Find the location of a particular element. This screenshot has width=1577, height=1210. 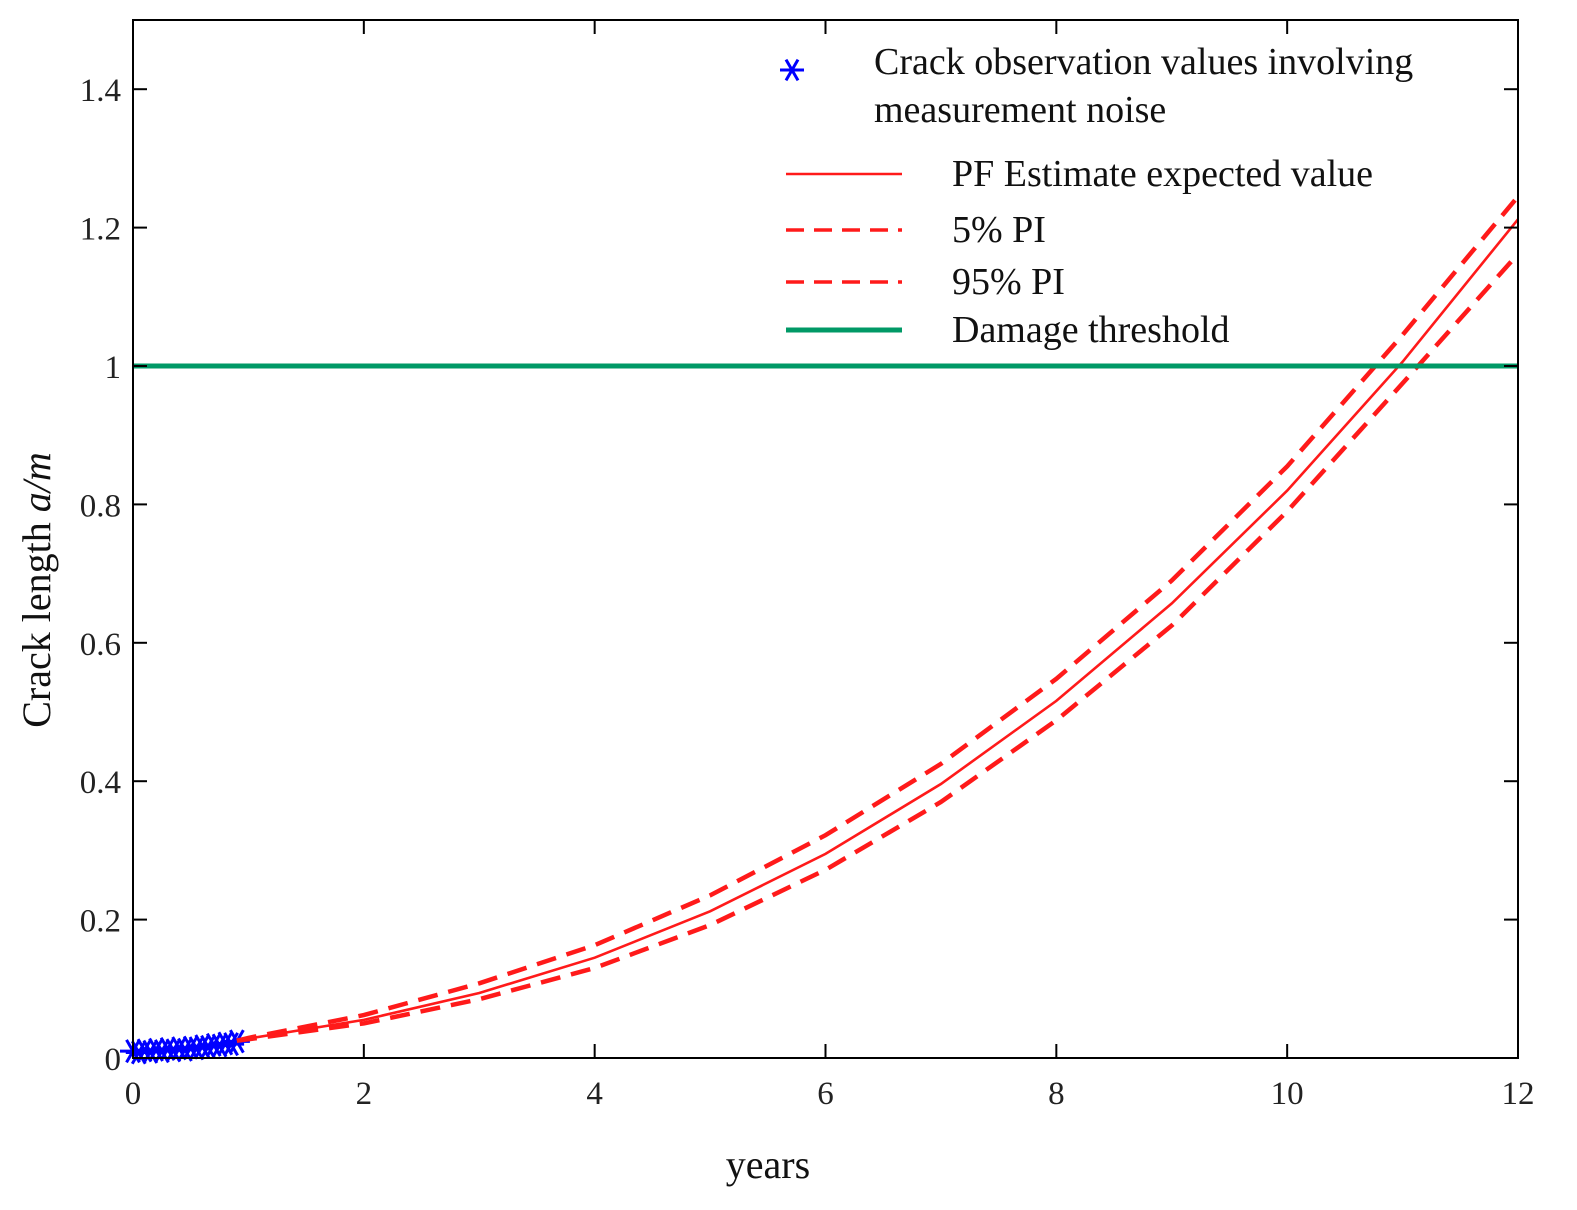

x-axis-title: years is located at coordinates (768, 1164).